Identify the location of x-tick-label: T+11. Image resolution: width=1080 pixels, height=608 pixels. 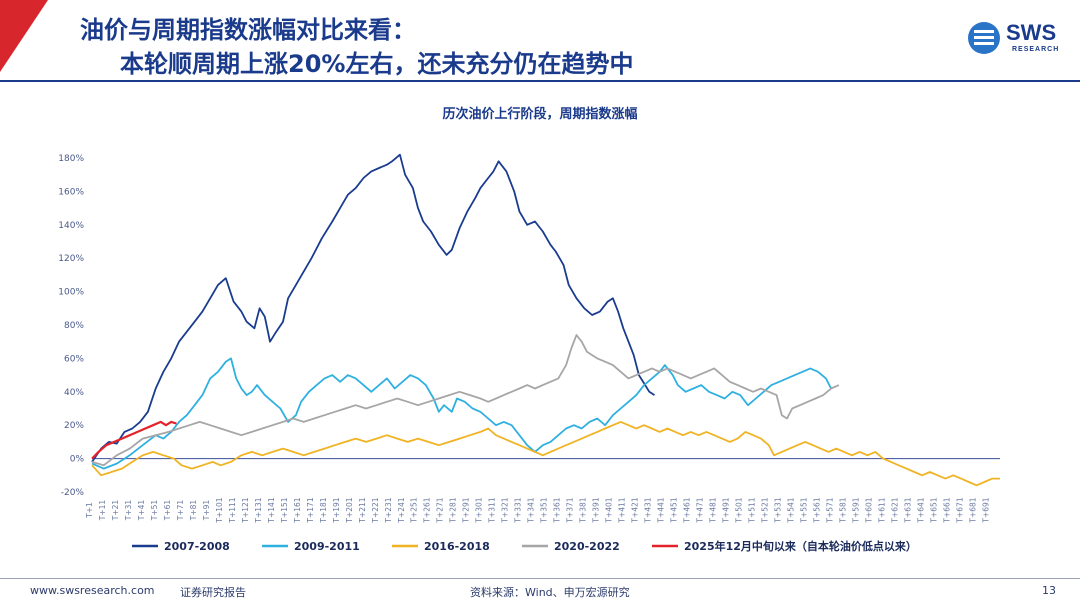
(102, 511).